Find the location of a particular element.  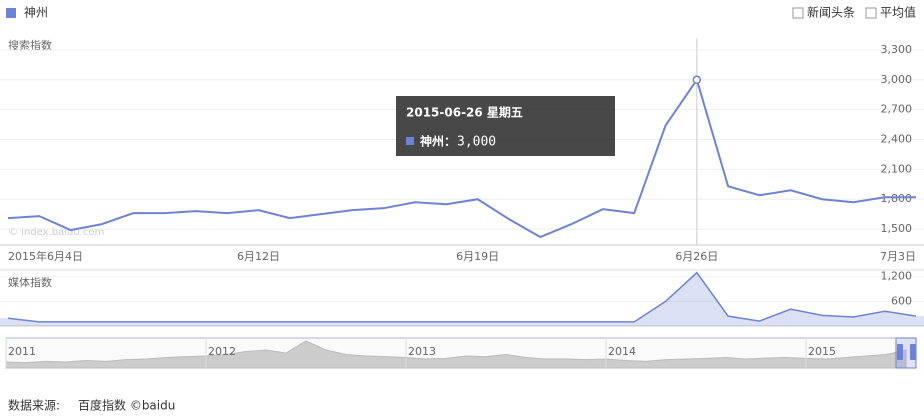

legend-swatch is located at coordinates (11, 13).